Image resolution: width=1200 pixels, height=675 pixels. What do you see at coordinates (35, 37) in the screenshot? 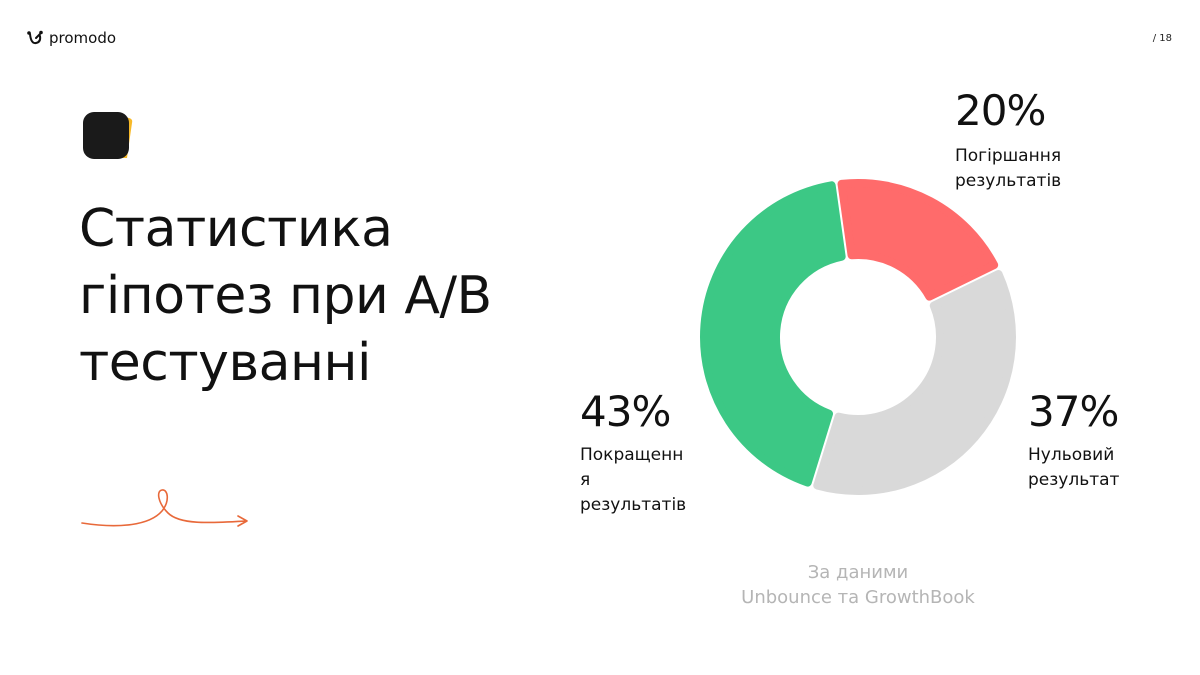
I see `promodo-logo-icon` at bounding box center [35, 37].